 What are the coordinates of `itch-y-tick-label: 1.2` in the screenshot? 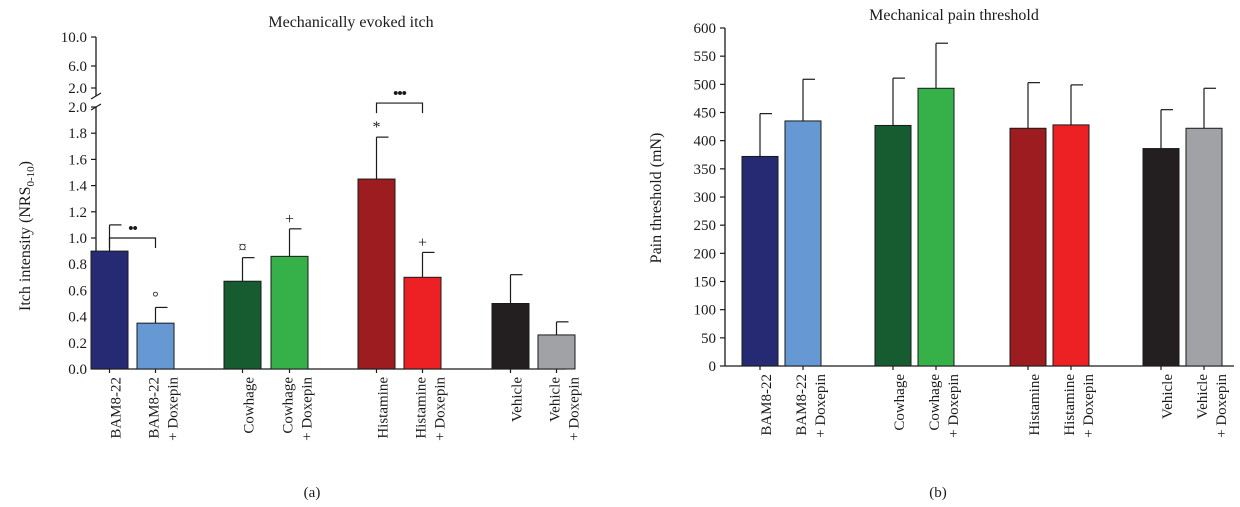 It's located at (77, 213).